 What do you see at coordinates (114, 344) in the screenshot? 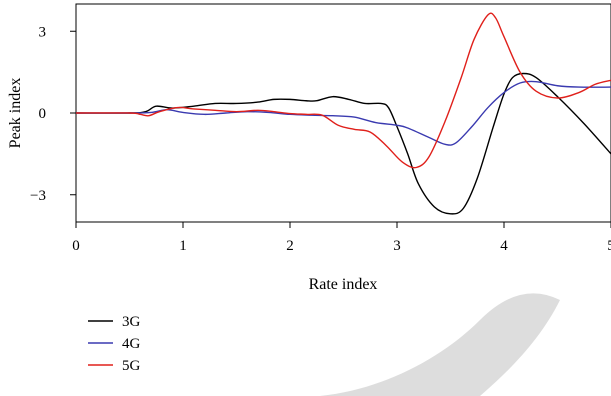
I see `legend: 3G 4G 5G` at bounding box center [114, 344].